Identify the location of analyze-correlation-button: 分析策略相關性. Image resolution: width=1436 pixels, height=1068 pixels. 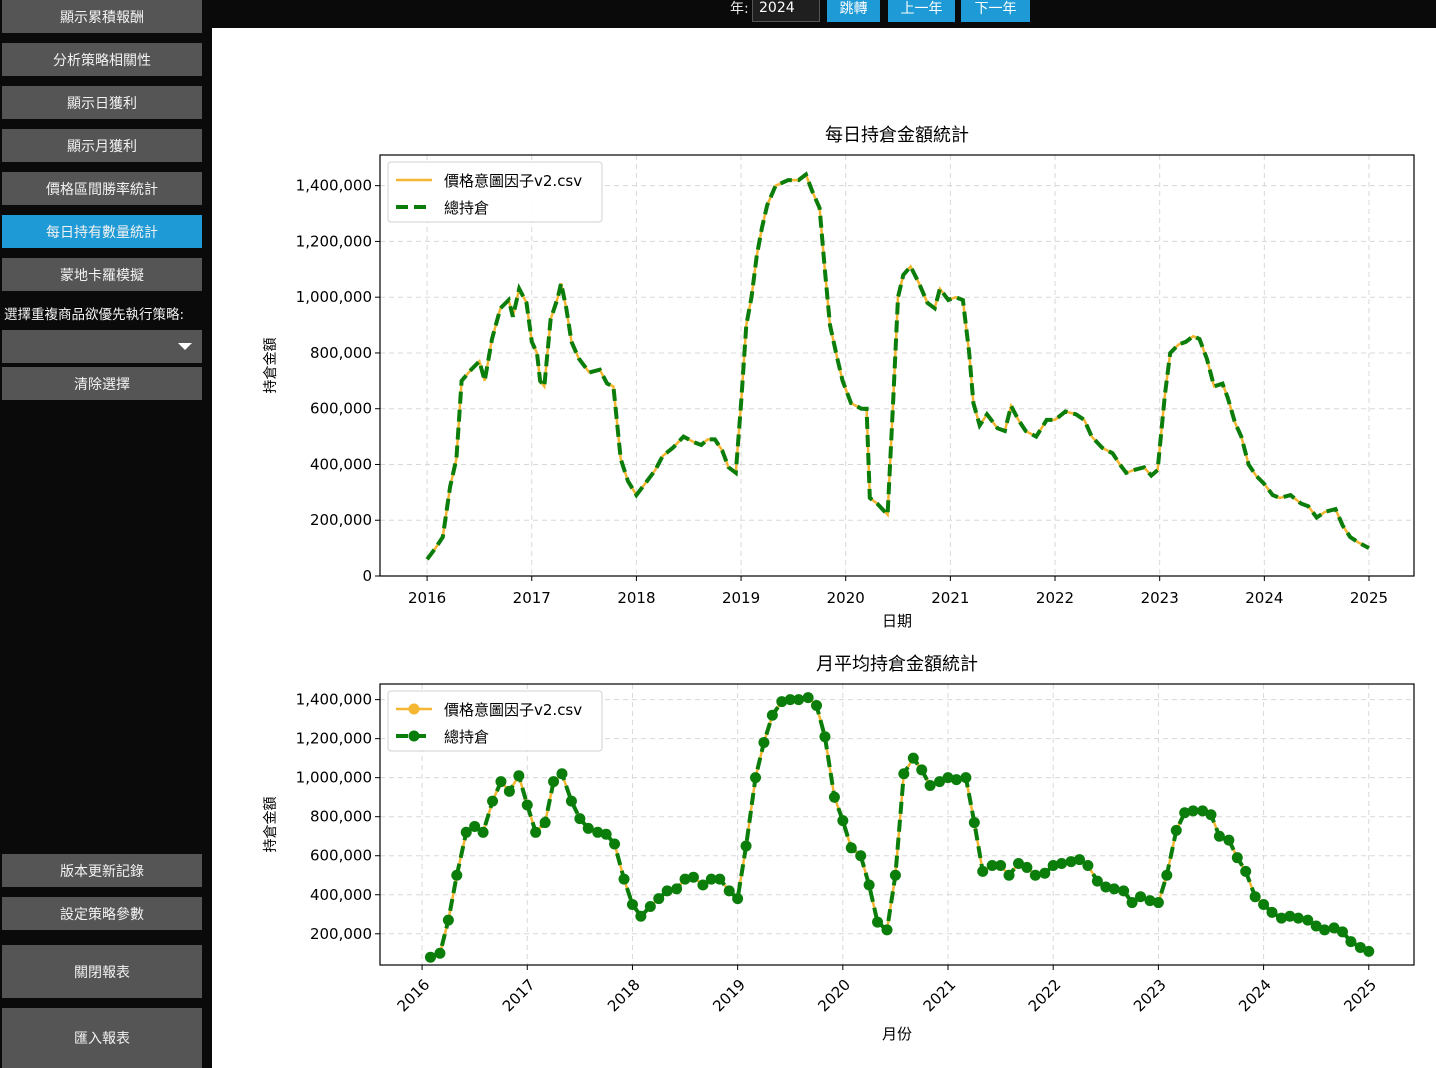
(102, 59).